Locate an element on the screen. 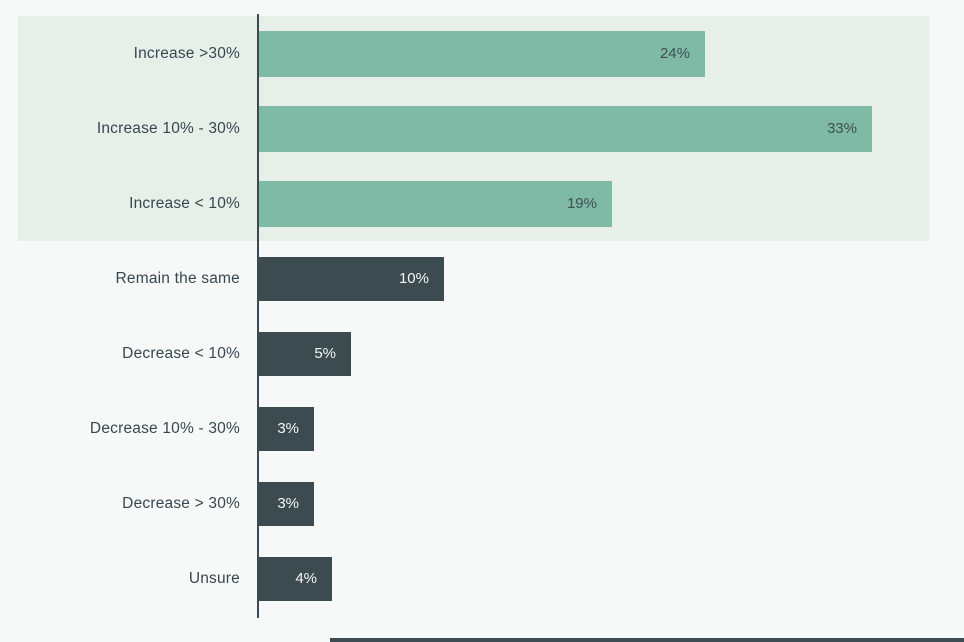  category-label: Remain the same is located at coordinates (177, 278).